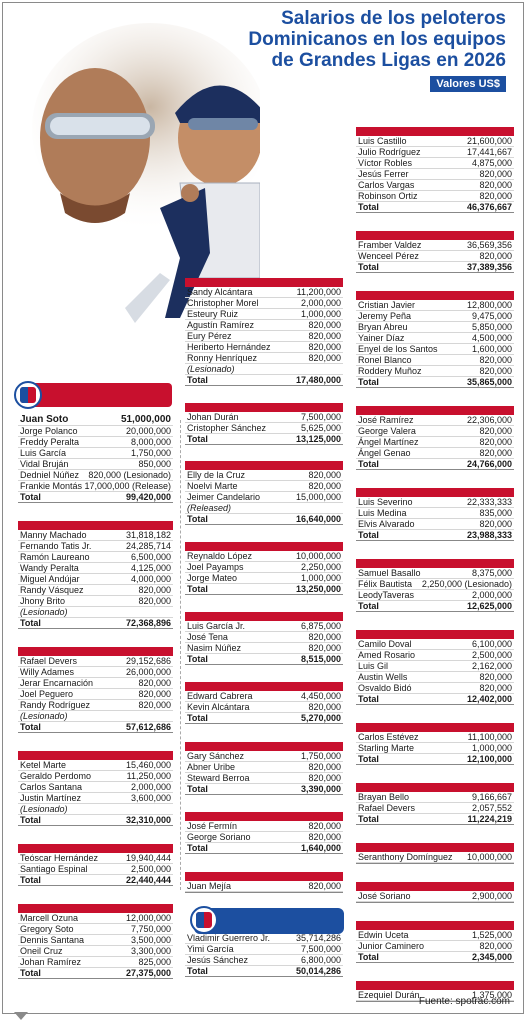  Describe the element at coordinates (95, 858) in the screenshot. I see `player-row: Teóscar Hernández 19,940,444` at that location.